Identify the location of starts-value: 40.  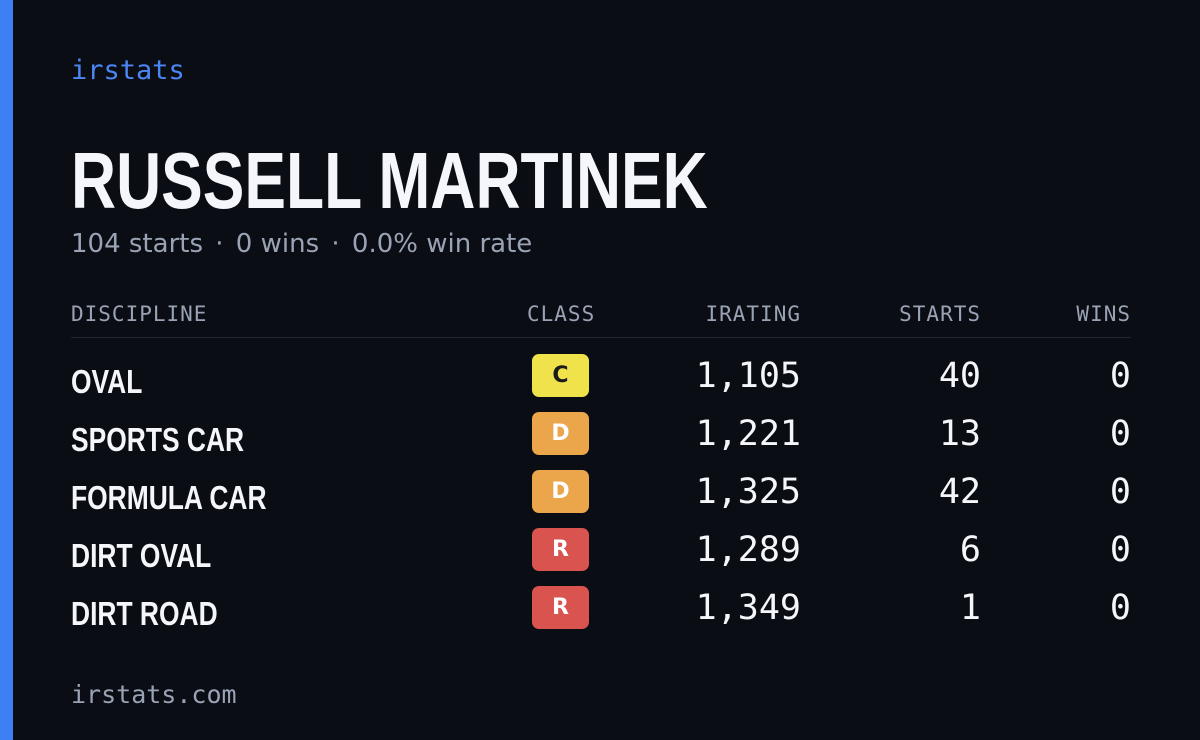
(959, 376).